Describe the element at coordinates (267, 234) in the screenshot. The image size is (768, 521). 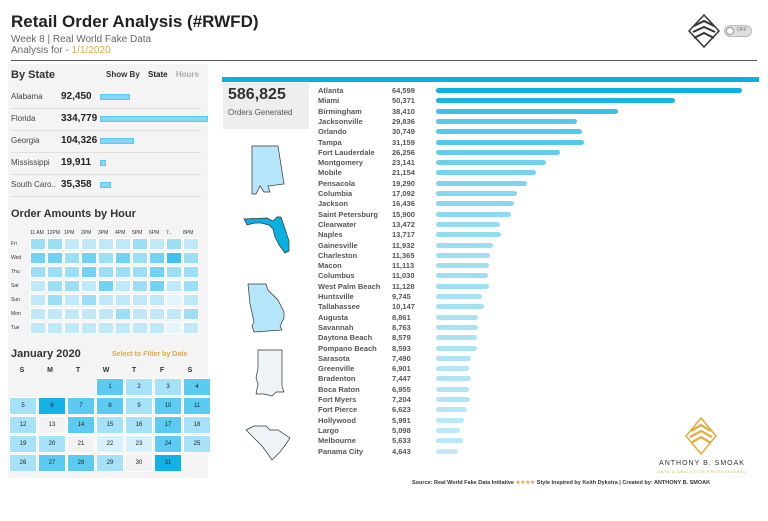
I see `florida-map` at that location.